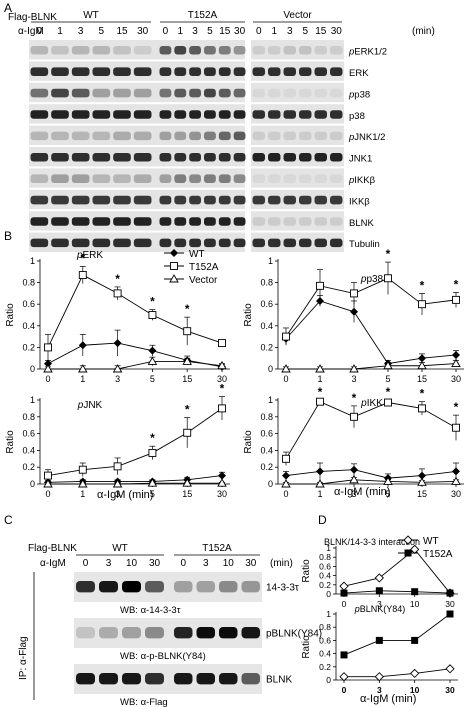  Describe the element at coordinates (415, 604) in the screenshot. I see `x-tick-label: 10` at that location.